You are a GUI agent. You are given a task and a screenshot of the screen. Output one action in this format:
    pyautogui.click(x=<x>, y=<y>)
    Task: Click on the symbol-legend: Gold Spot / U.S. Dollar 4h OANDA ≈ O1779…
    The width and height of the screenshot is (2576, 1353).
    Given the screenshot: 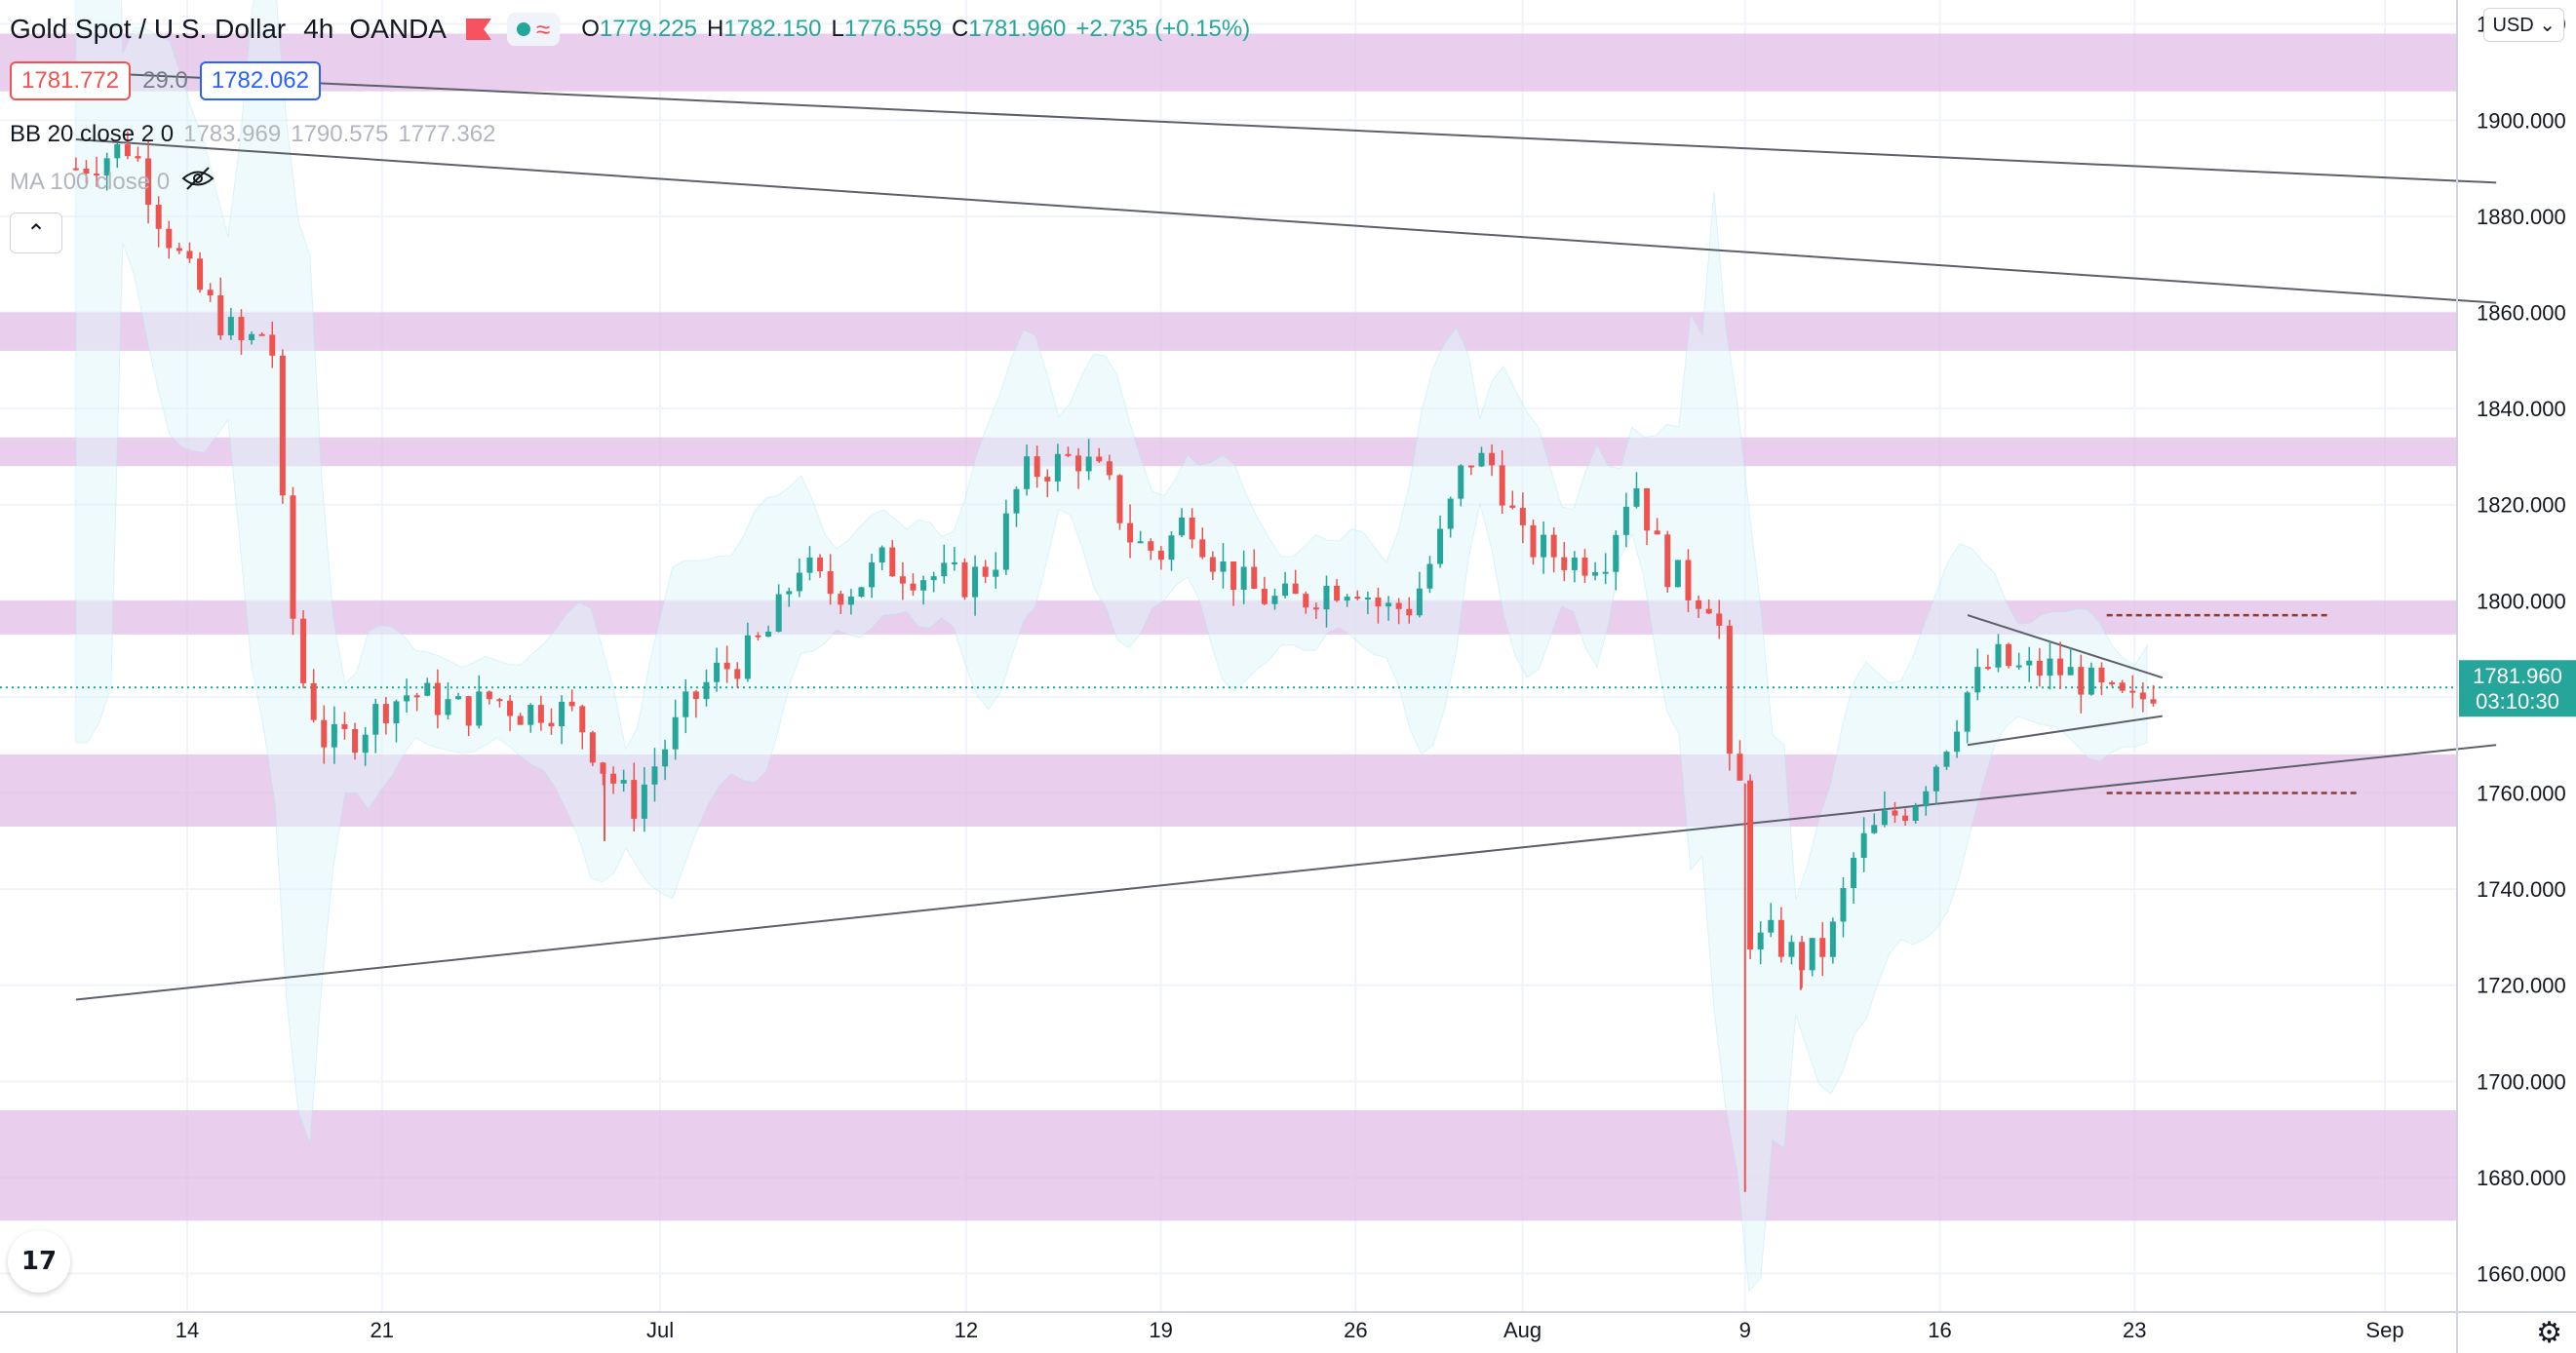 What is the action you would take?
    pyautogui.click(x=630, y=29)
    